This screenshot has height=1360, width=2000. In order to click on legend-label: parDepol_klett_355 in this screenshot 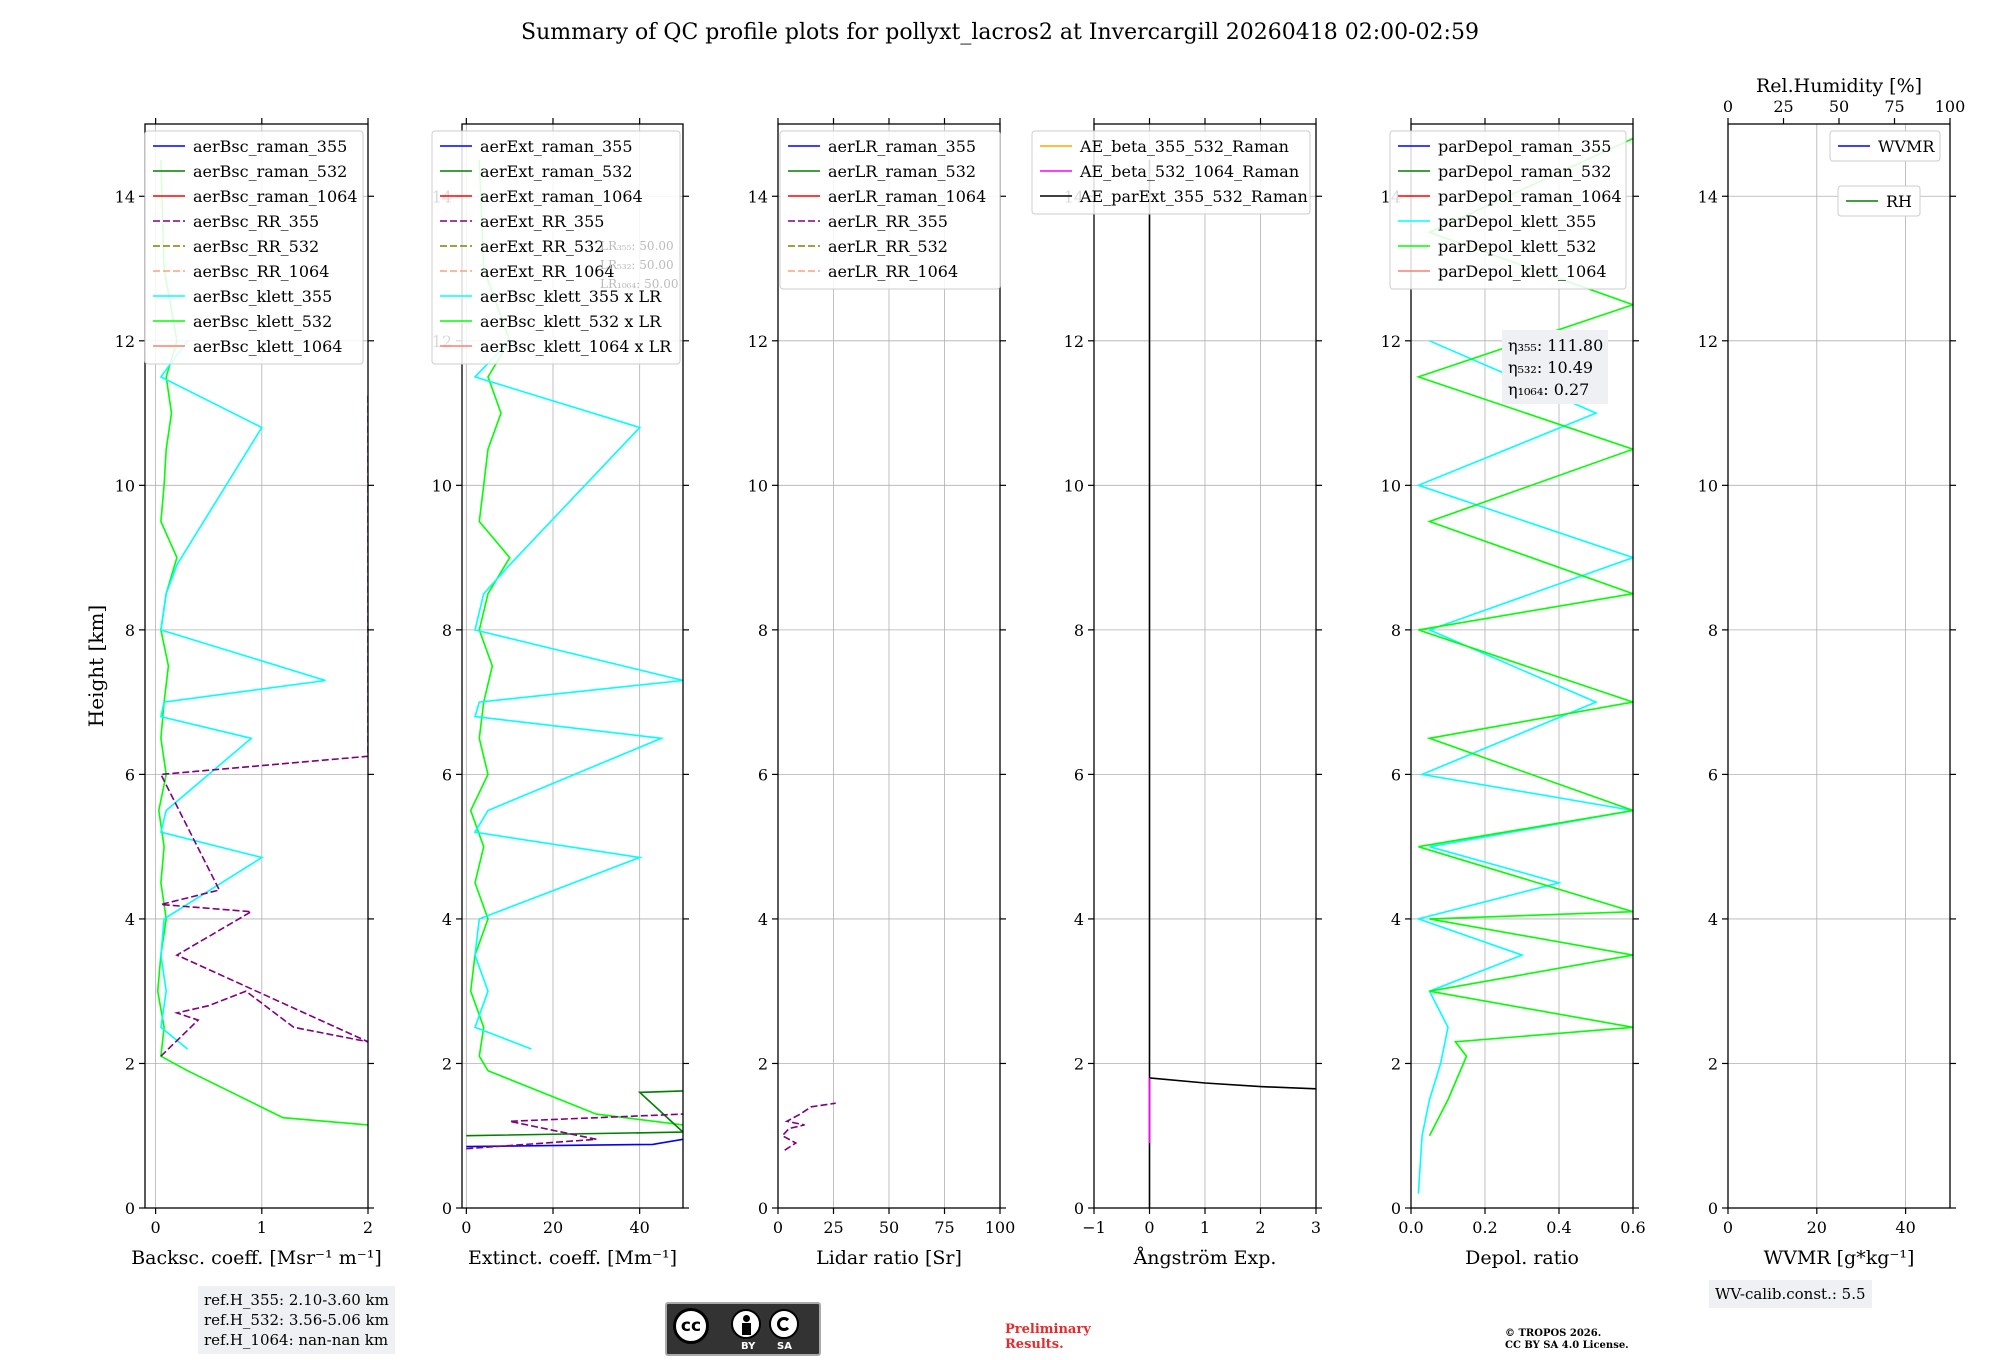, I will do `click(1517, 221)`.